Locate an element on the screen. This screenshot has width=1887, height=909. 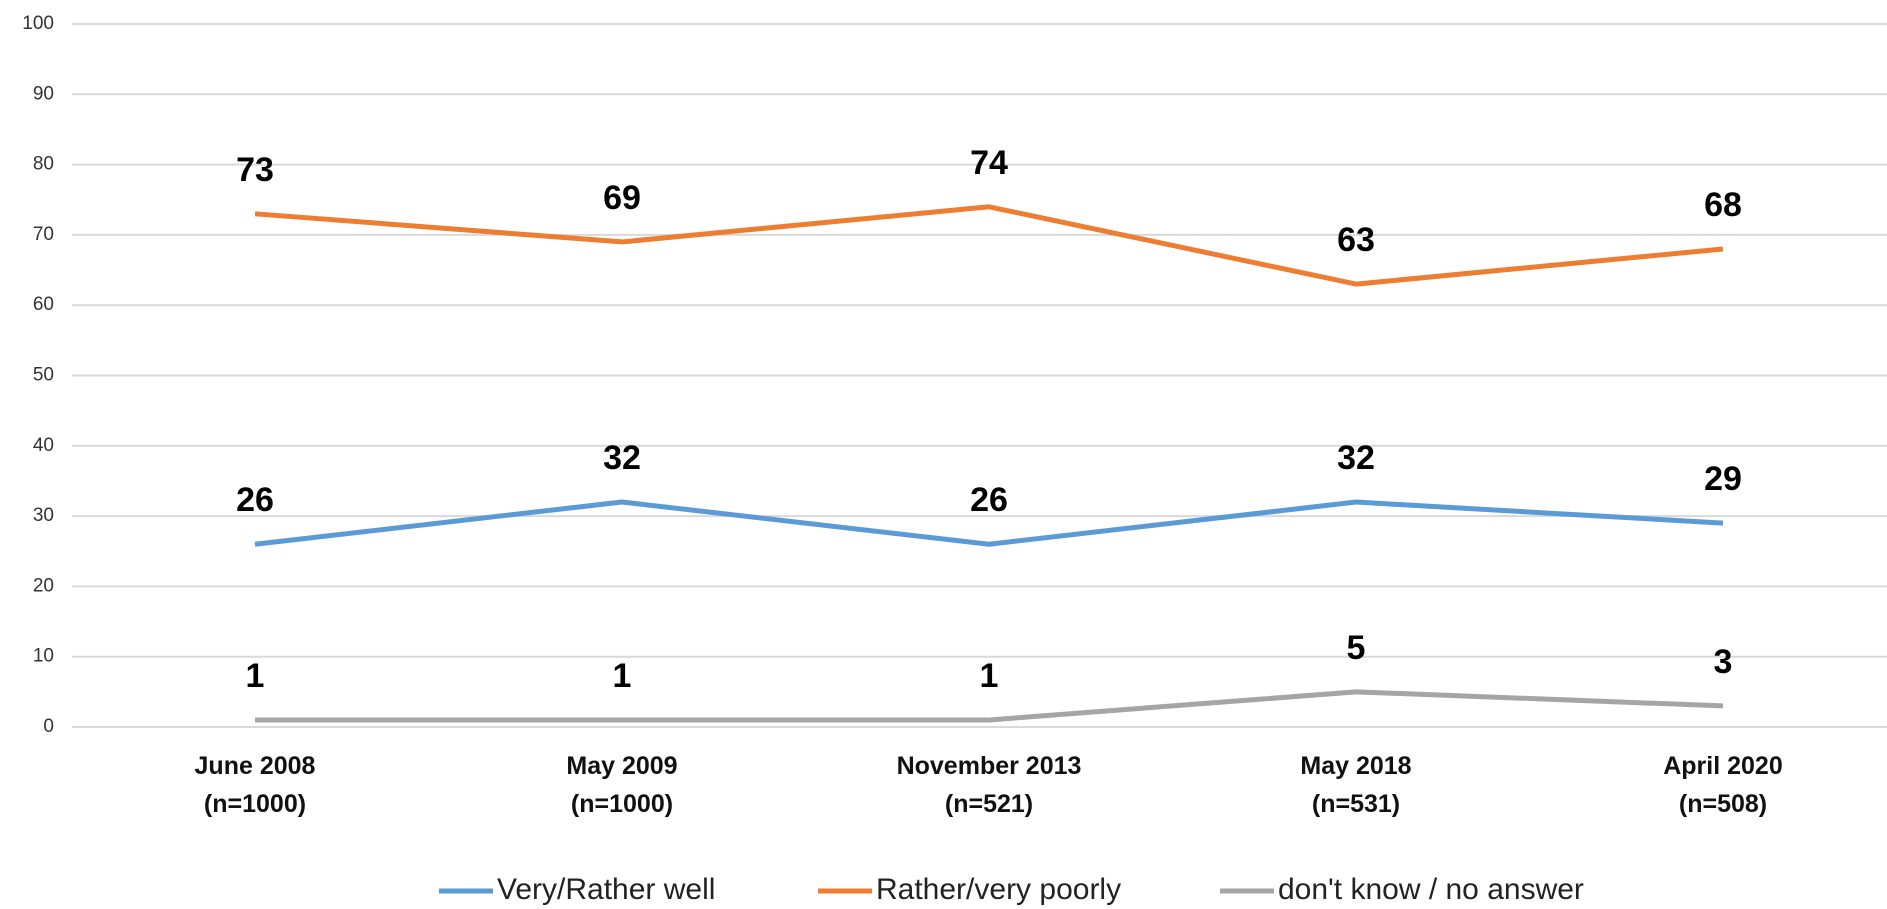
data-label: 74 is located at coordinates (989, 163).